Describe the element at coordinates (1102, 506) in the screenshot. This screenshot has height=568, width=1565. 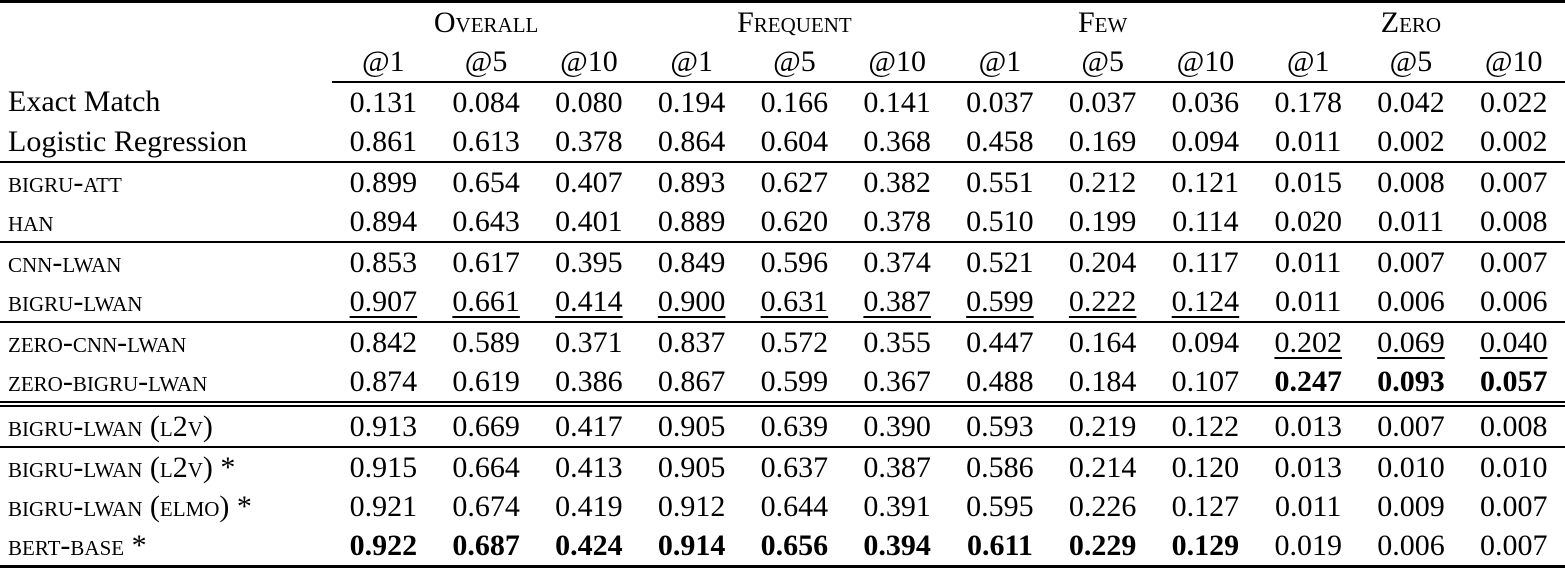
I see `metric-value: 0.226` at that location.